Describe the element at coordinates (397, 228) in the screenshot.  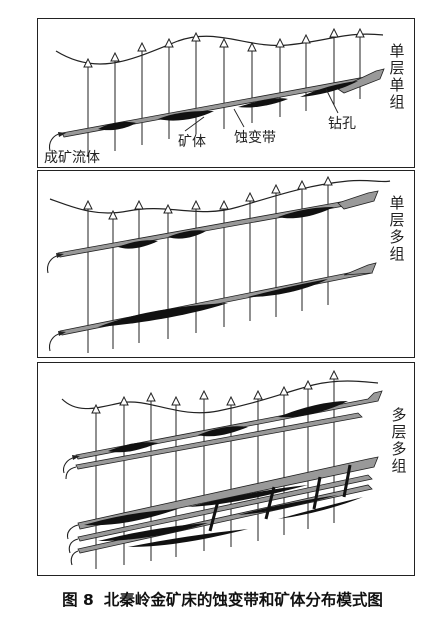
I see `panel-label-single-layer-multi-group: 单层多组` at that location.